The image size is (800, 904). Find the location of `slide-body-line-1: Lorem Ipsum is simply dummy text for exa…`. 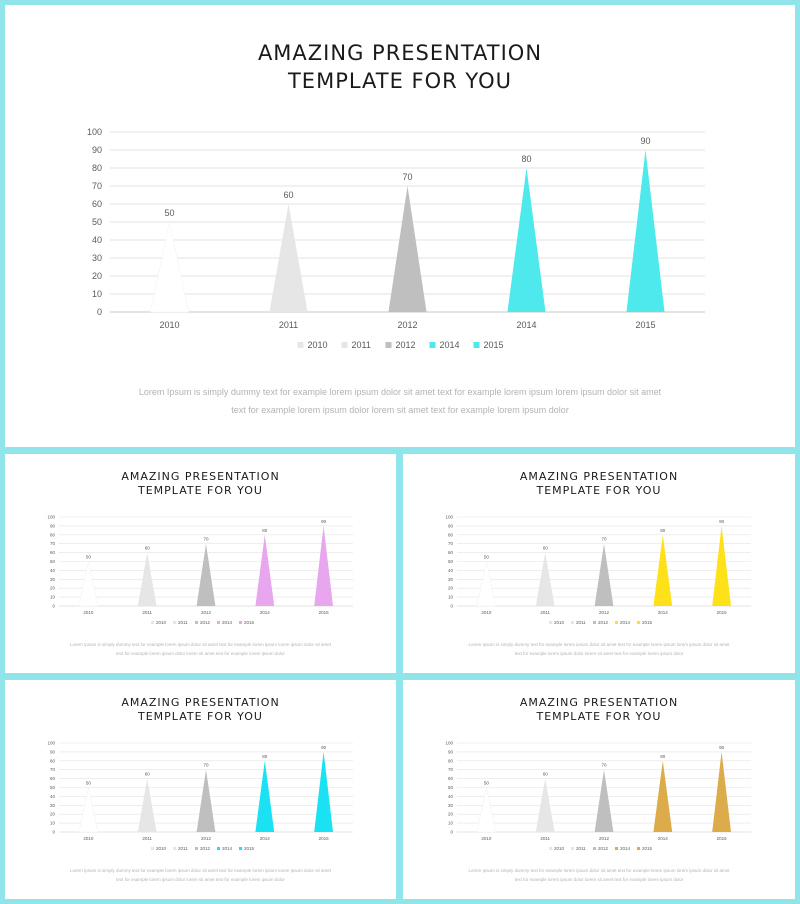

slide-body-line-1: Lorem Ipsum is simply dummy text for exa… is located at coordinates (200, 644).